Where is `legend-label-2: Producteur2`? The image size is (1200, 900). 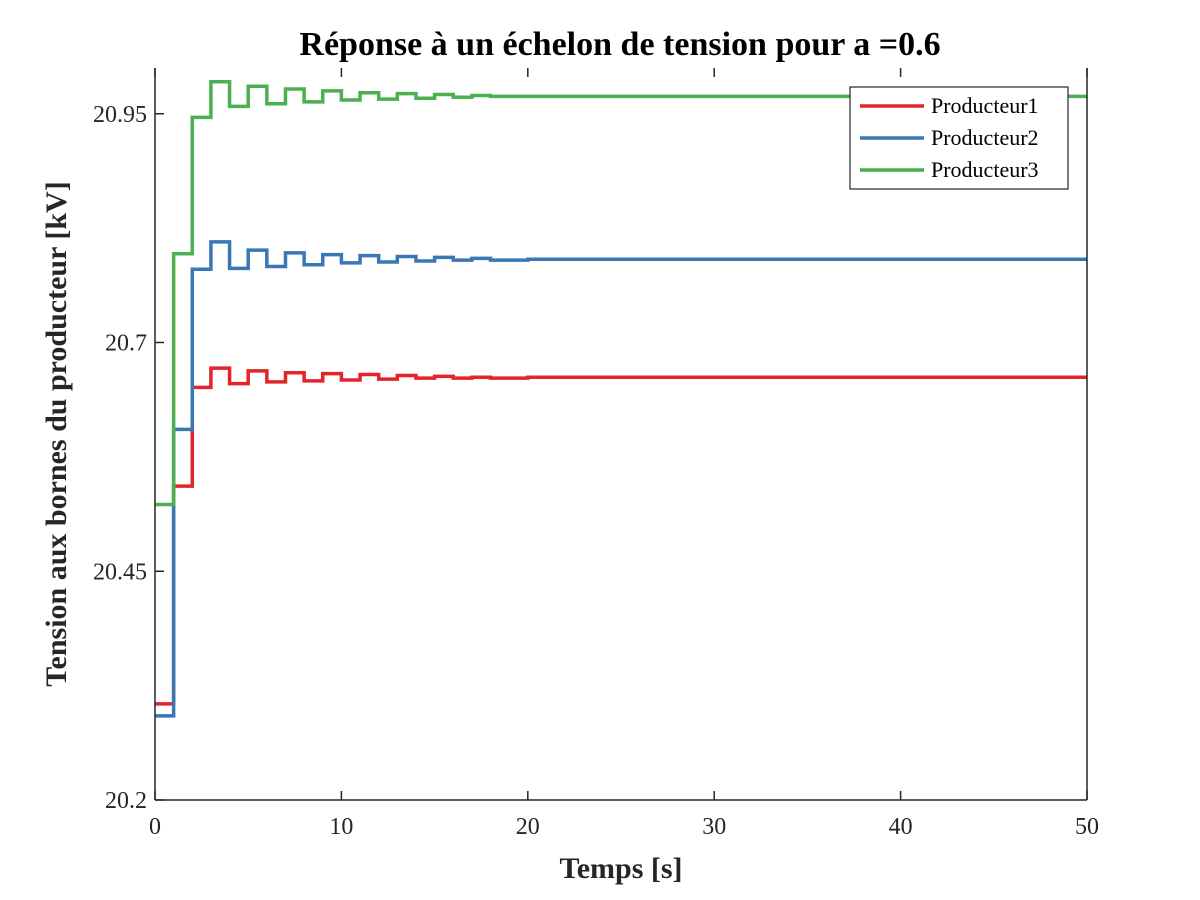 legend-label-2: Producteur2 is located at coordinates (985, 137).